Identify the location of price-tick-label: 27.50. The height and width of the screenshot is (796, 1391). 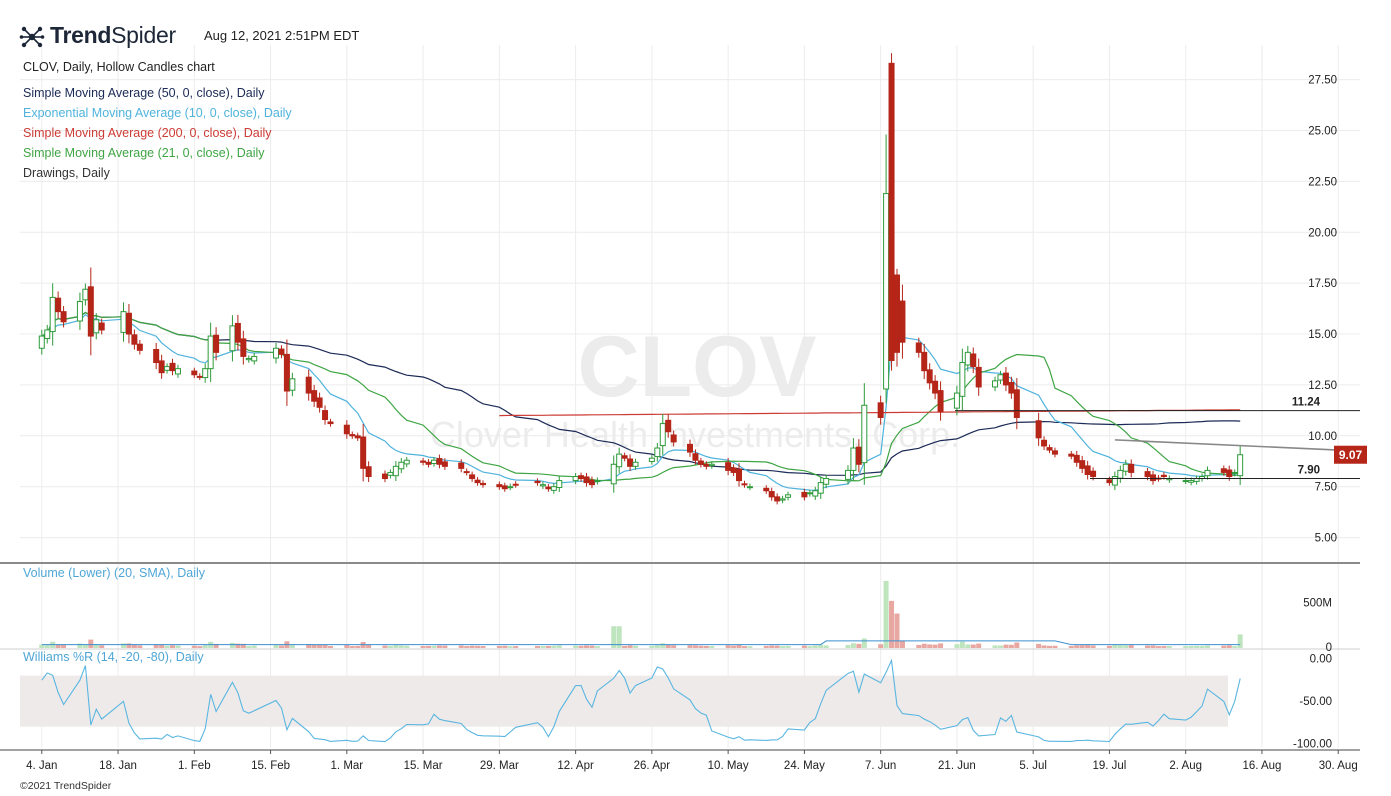
(1322, 81).